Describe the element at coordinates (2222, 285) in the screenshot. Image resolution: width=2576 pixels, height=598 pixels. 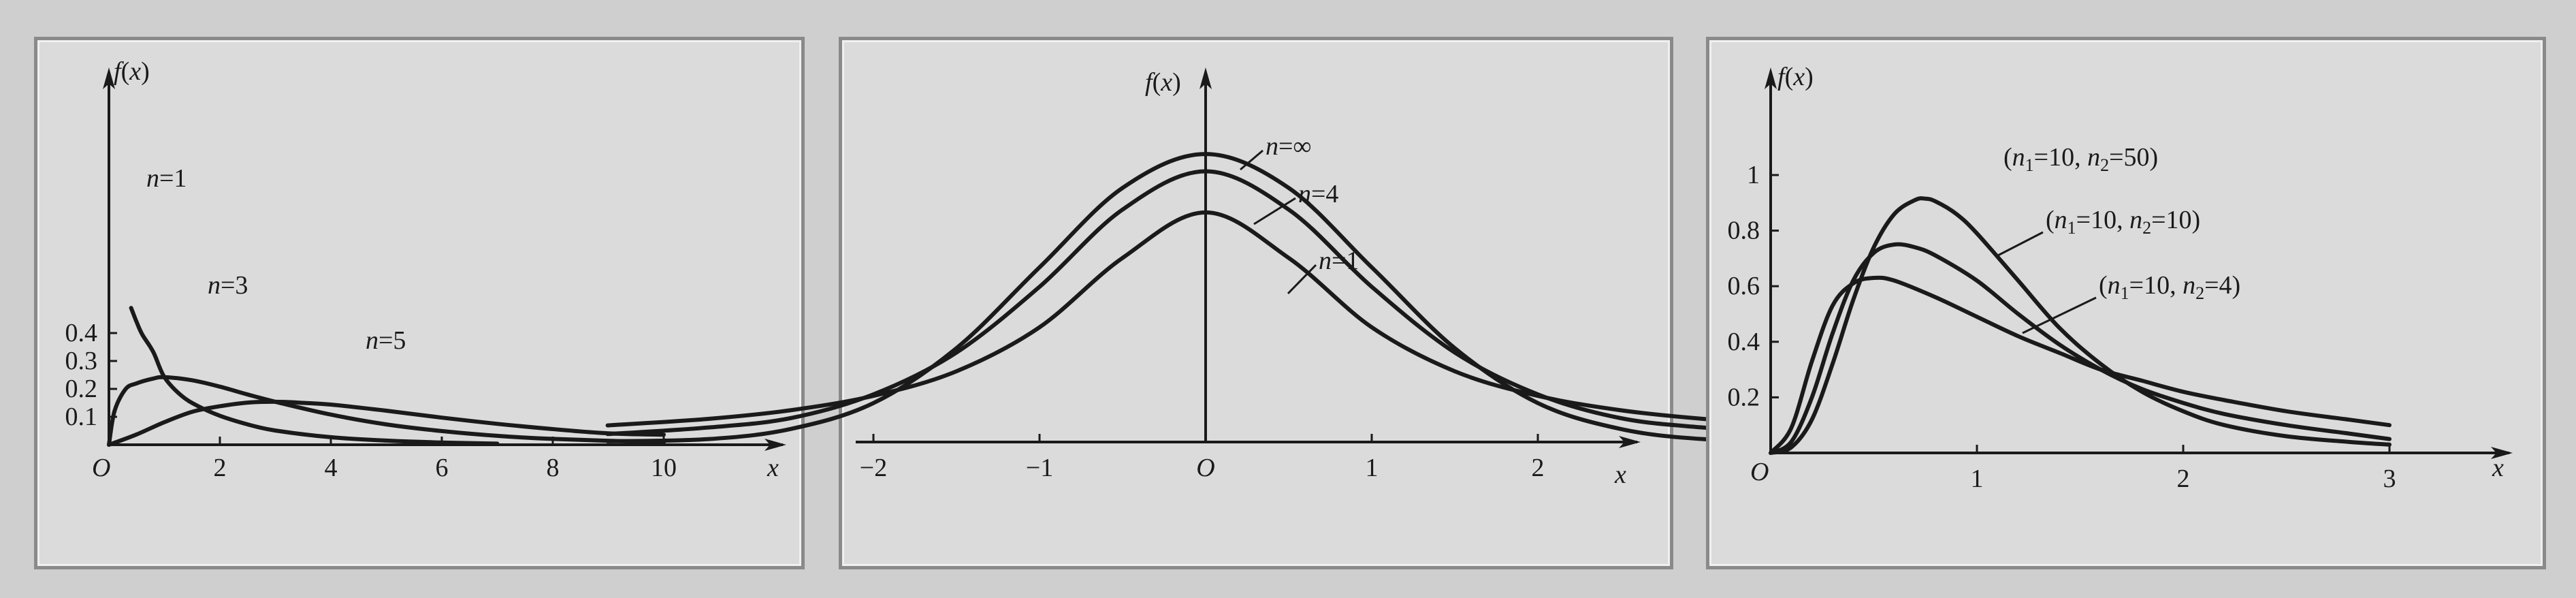
I see `series-label-end: =4)` at that location.